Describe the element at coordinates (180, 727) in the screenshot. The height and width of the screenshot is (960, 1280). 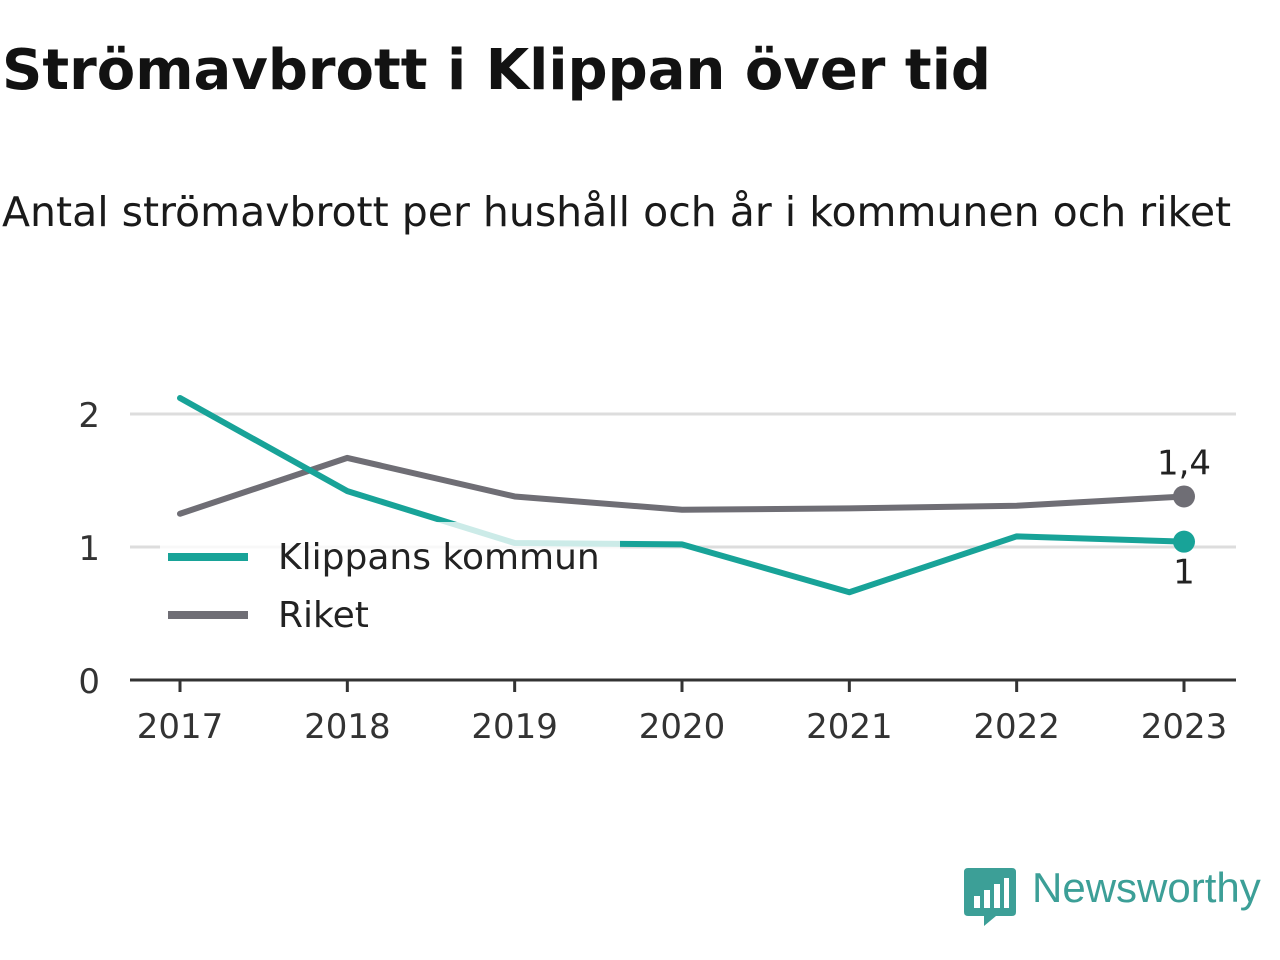
I see `x-tick-label: 2017` at that location.